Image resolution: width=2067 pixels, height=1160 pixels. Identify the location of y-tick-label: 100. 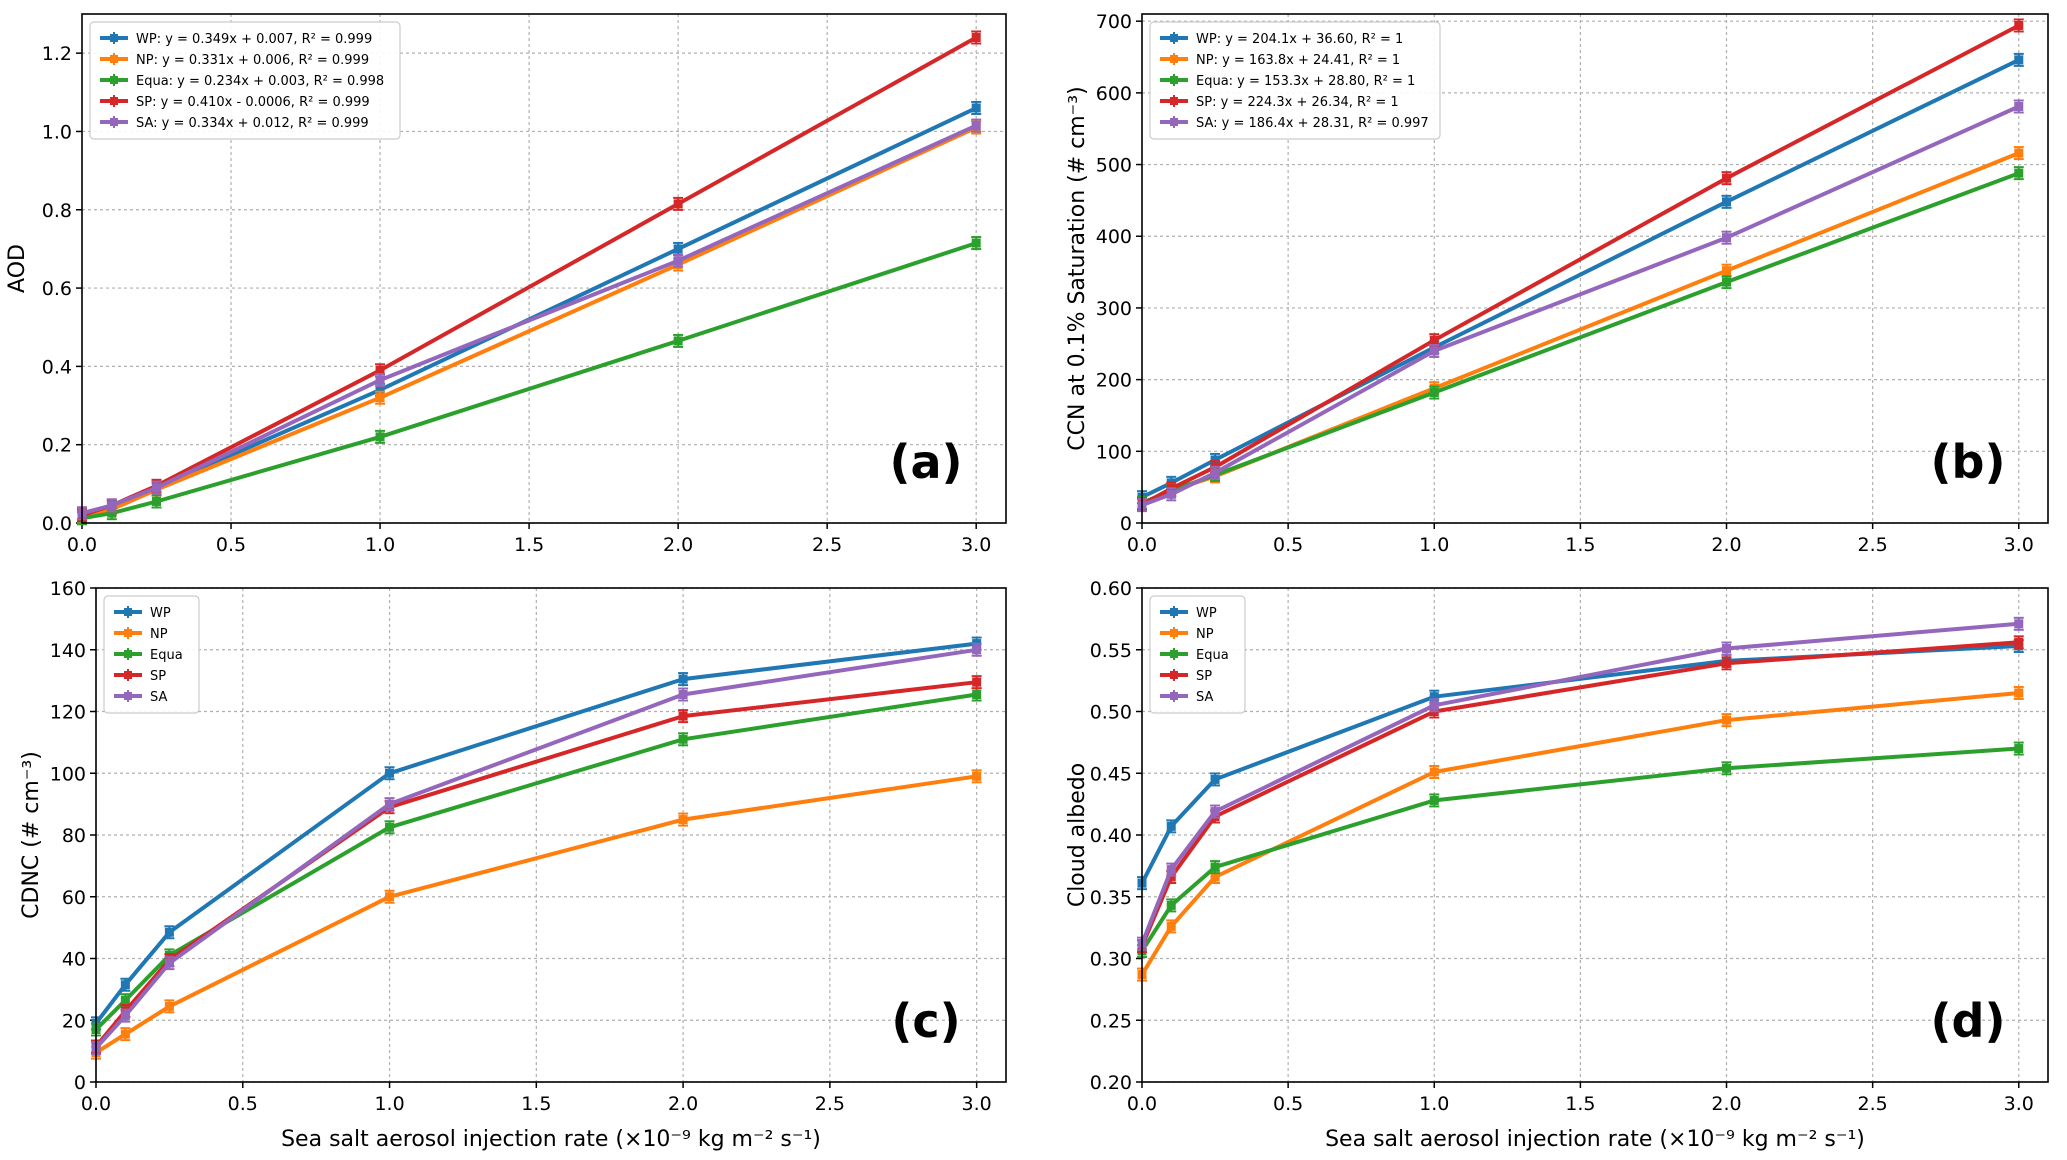
(68, 774).